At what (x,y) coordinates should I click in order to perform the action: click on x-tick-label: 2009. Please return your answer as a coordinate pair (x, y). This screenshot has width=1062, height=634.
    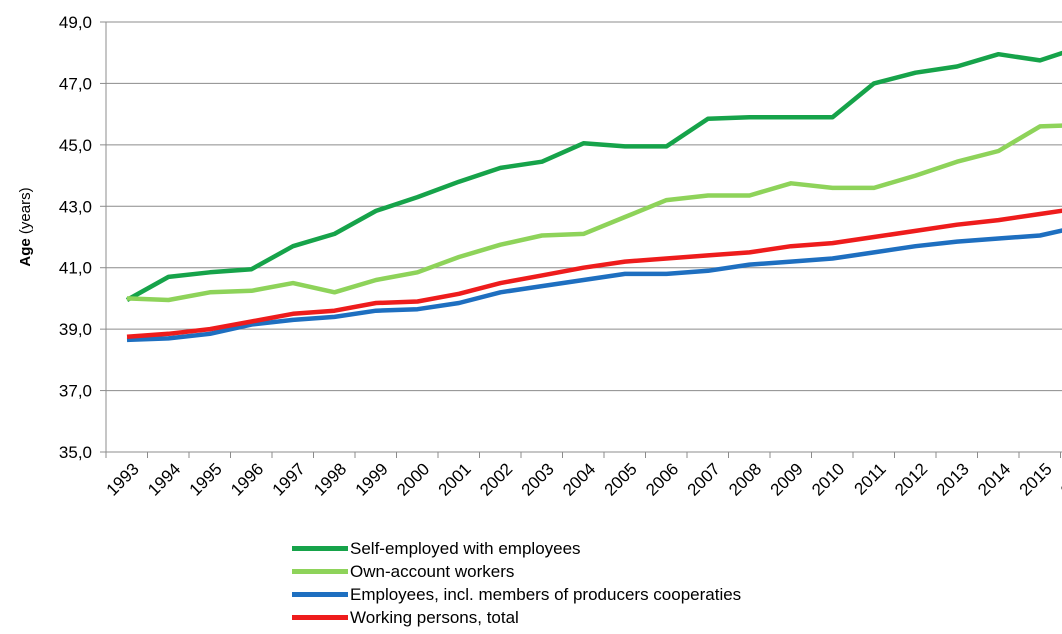
    Looking at the image, I should click on (787, 479).